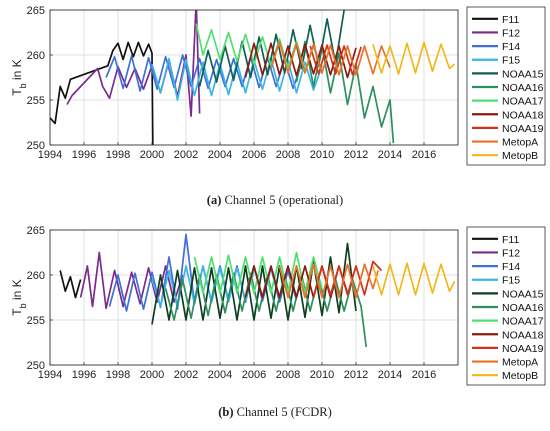 This screenshot has width=550, height=431. Describe the element at coordinates (226, 412) in the screenshot. I see `caption-b-tag: (b)` at that location.